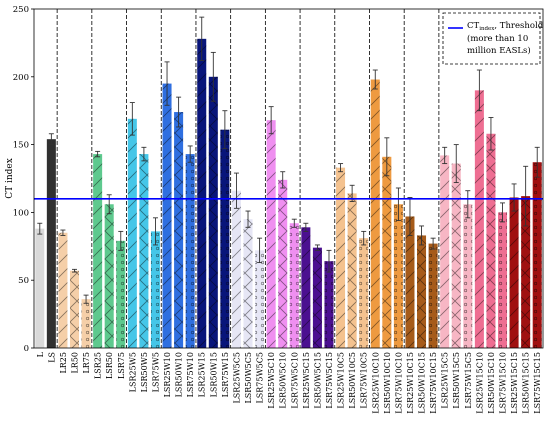  I want to click on x-tick-label-LR75: LR75, so click(86, 363).